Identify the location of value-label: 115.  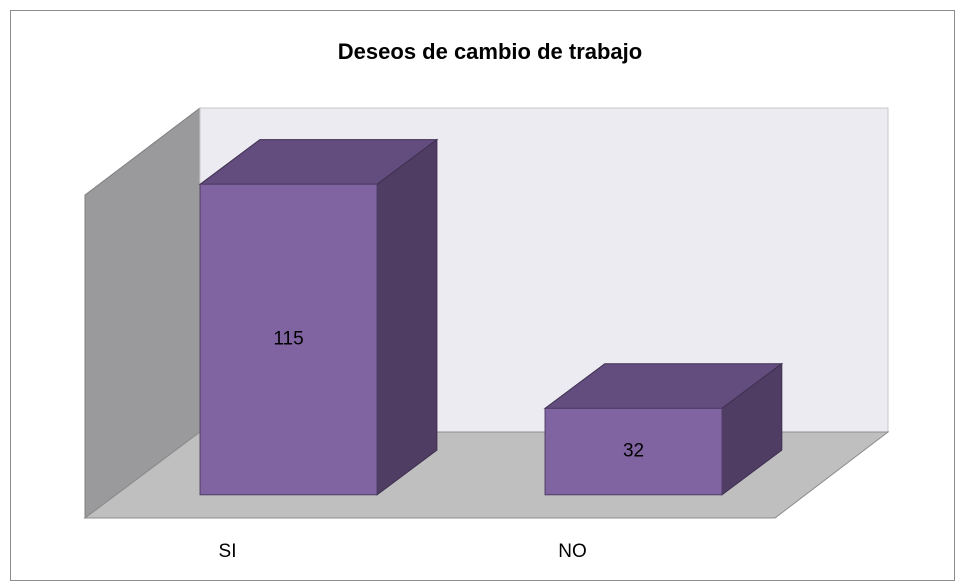
(288, 339).